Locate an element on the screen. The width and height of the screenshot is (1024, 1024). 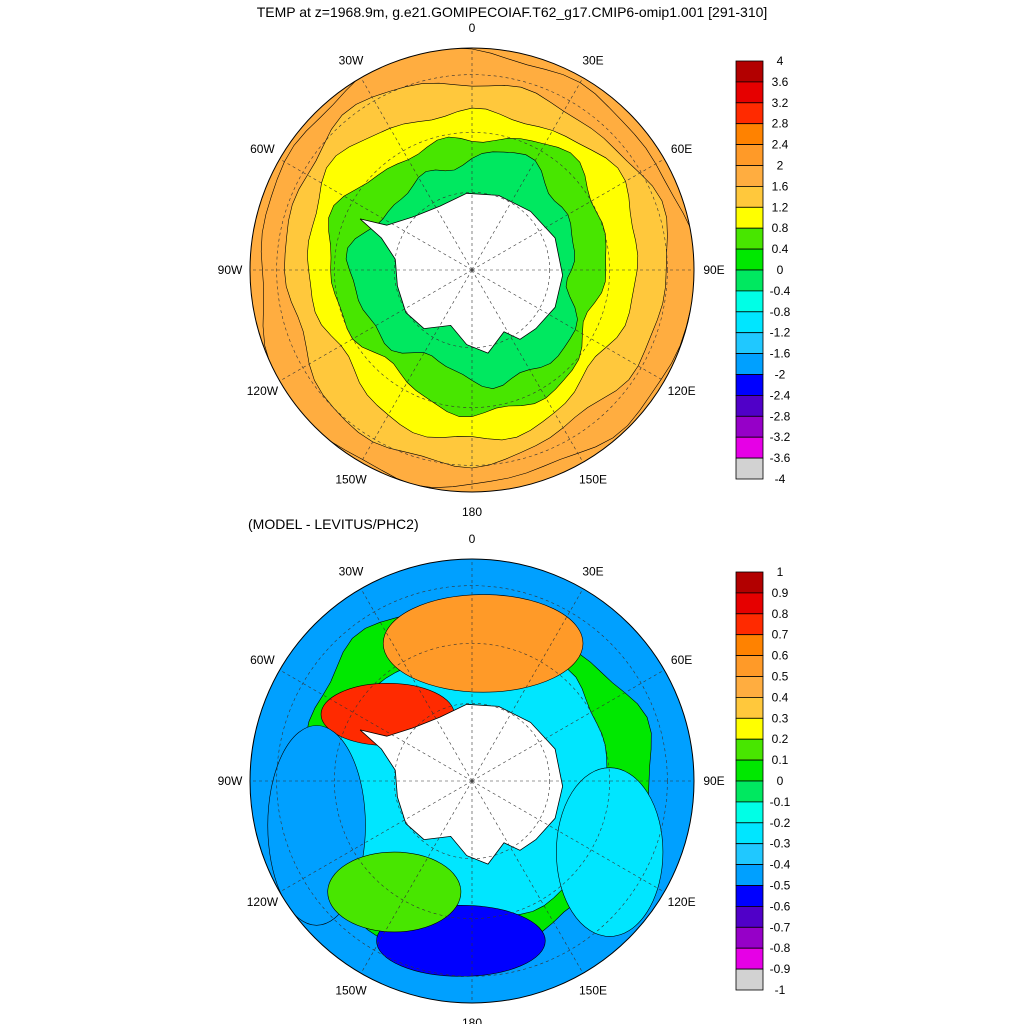
colorbar-label: 0.1 is located at coordinates (780, 760).